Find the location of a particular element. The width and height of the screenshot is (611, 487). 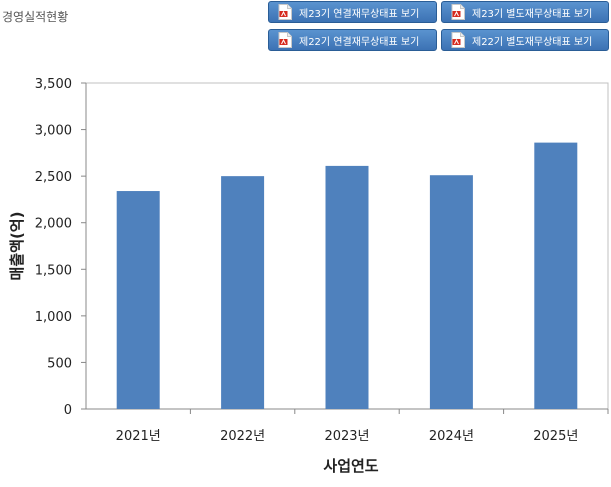

view-22-consolidated-balance-button: 제22기 연결재무상태표 보기 is located at coordinates (352, 40).